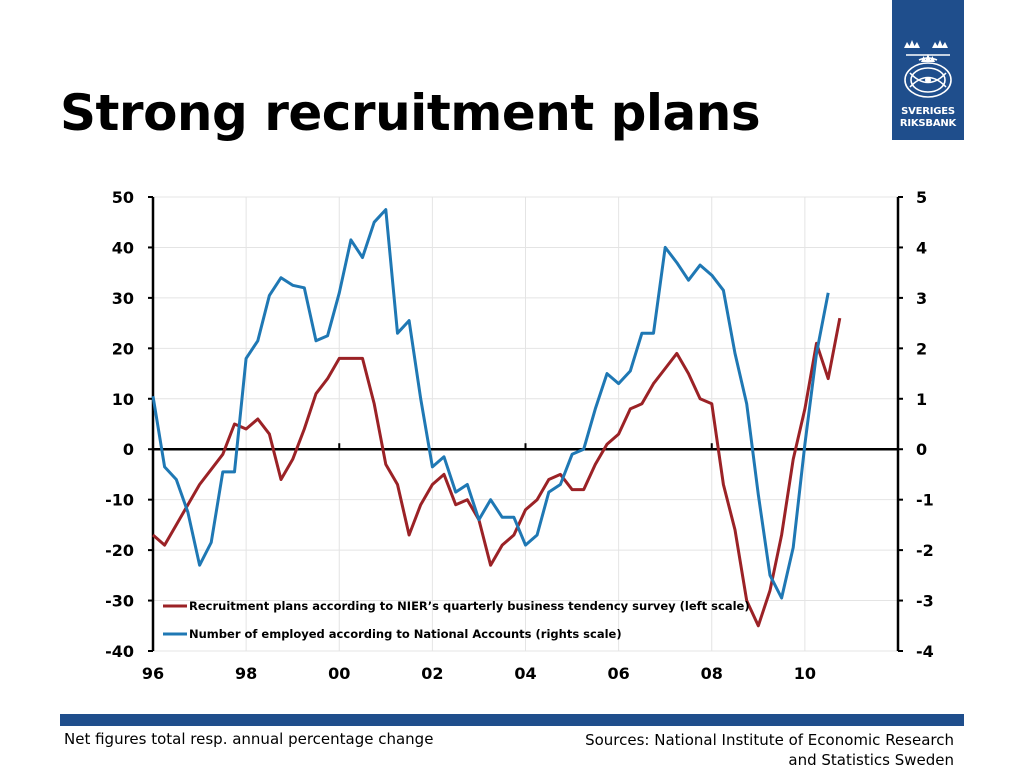  What do you see at coordinates (119, 500) in the screenshot?
I see `y-tick-label-left: -10` at bounding box center [119, 500].